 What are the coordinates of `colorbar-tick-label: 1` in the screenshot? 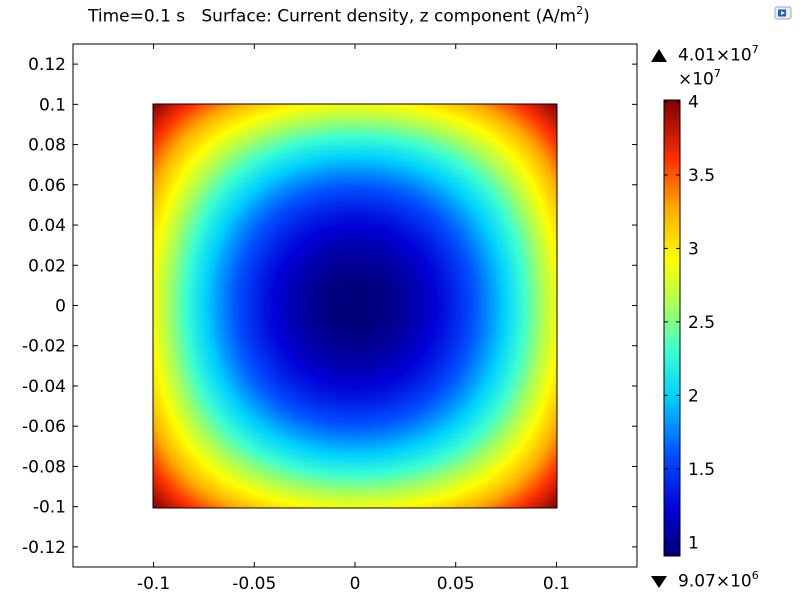 It's located at (693, 543).